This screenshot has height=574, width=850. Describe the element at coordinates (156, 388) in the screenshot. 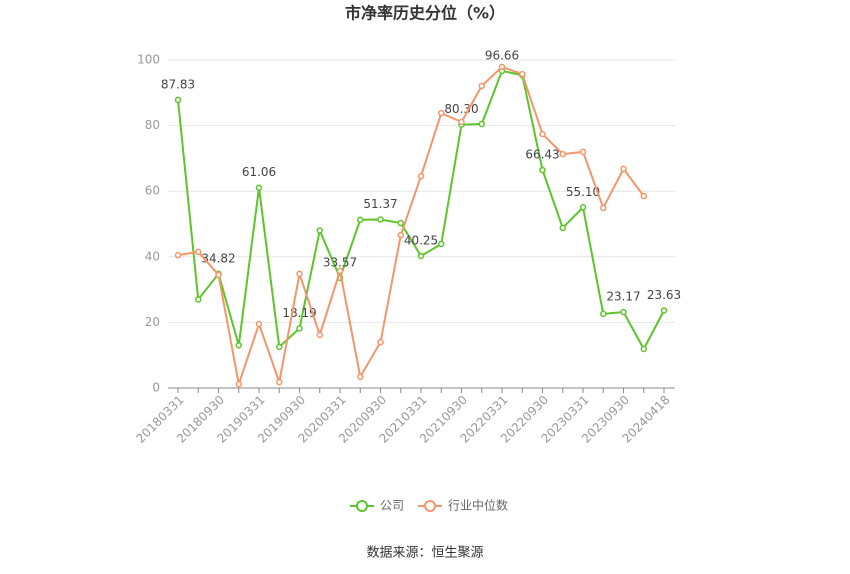

I see `y-tick-label: 0` at that location.